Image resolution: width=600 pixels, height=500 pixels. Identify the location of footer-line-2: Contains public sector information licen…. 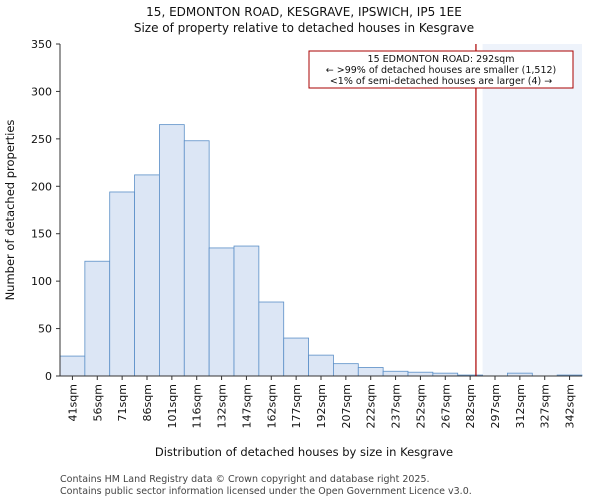
(266, 491).